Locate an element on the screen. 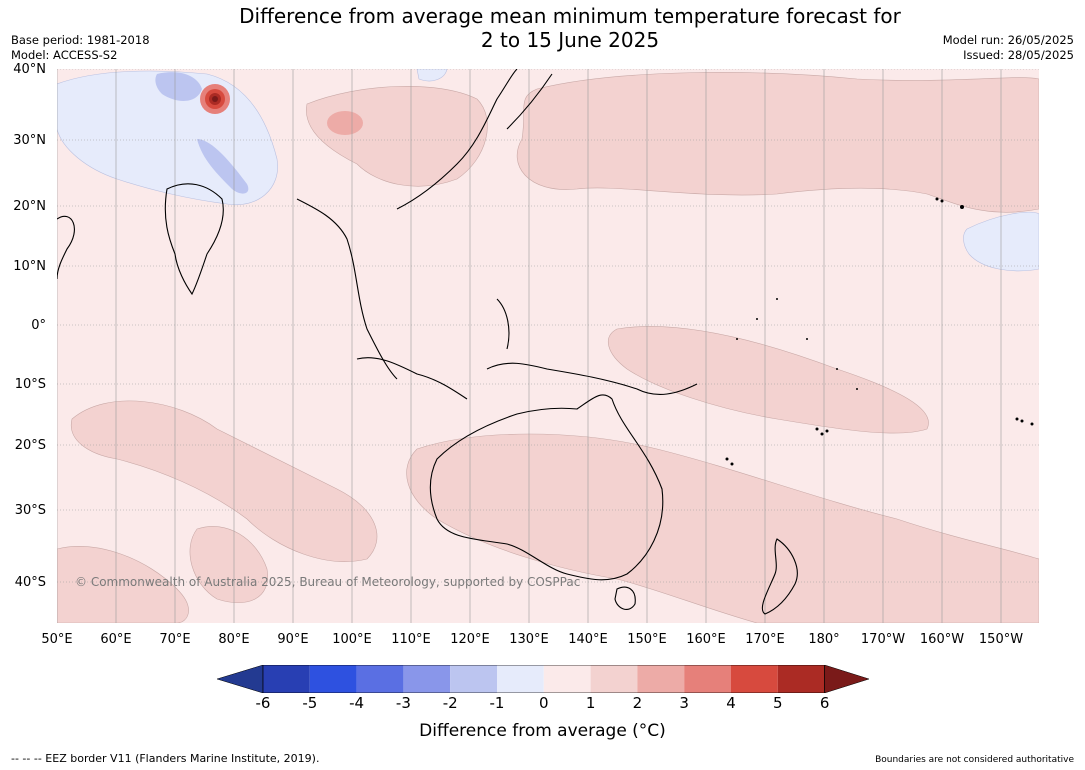 The width and height of the screenshot is (1085, 770). lat-label-0: 0° is located at coordinates (38, 325).